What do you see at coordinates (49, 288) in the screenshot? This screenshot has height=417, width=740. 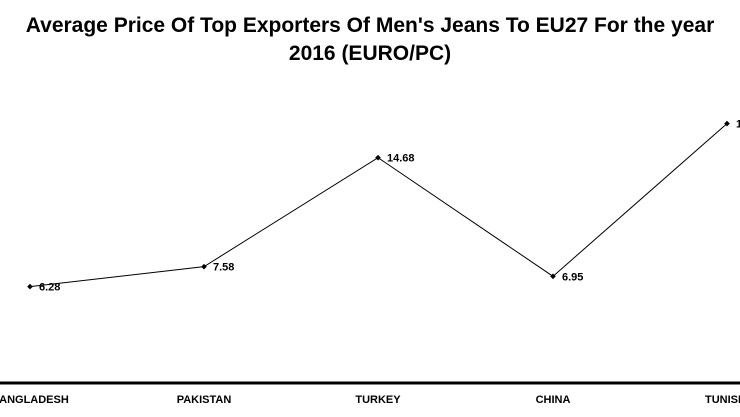 I see `data-label: 6.28` at bounding box center [49, 288].